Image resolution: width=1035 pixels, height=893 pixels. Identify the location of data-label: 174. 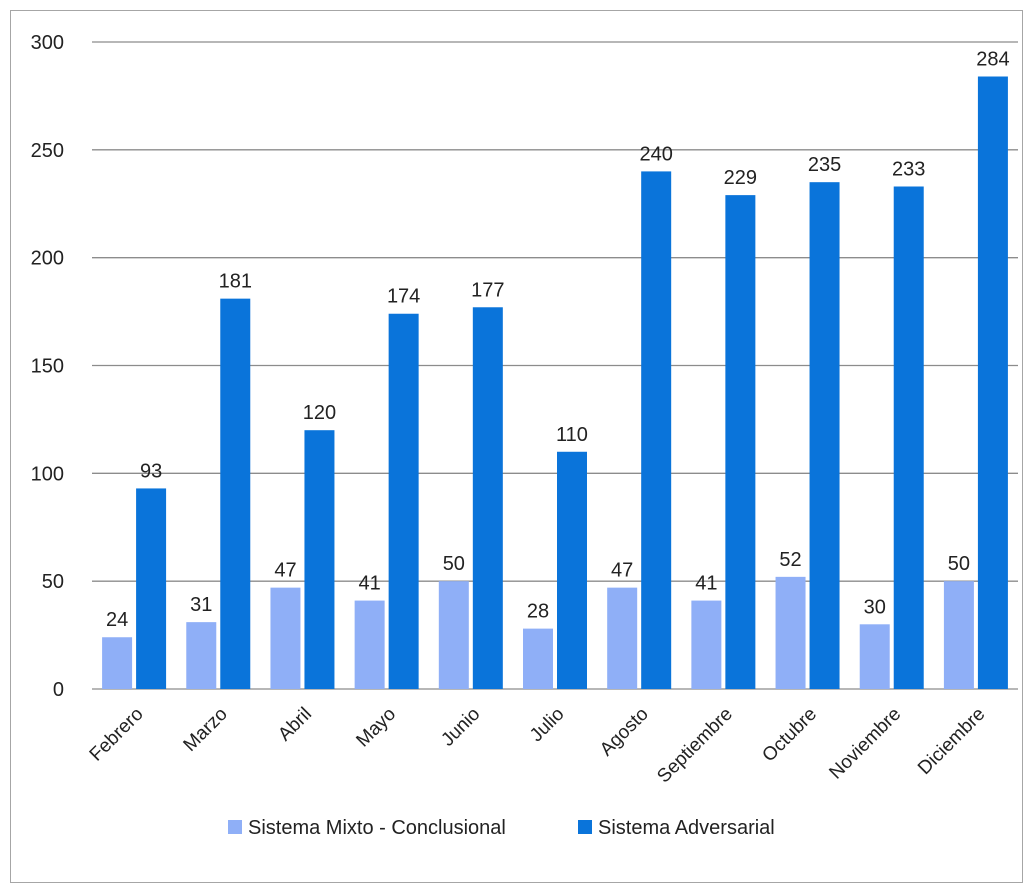
(403, 297).